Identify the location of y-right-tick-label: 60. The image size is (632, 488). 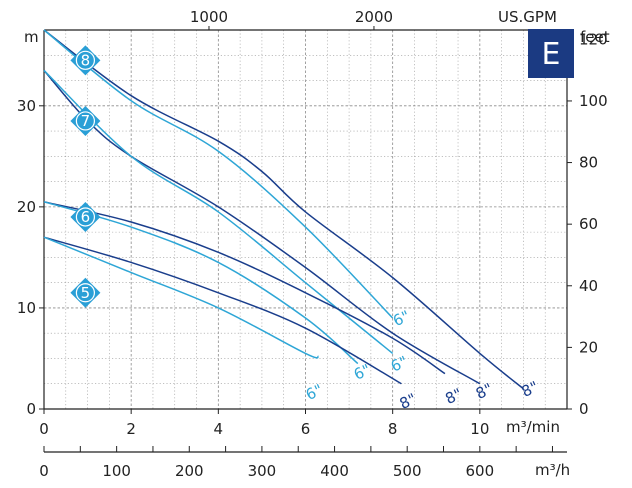
(588, 224).